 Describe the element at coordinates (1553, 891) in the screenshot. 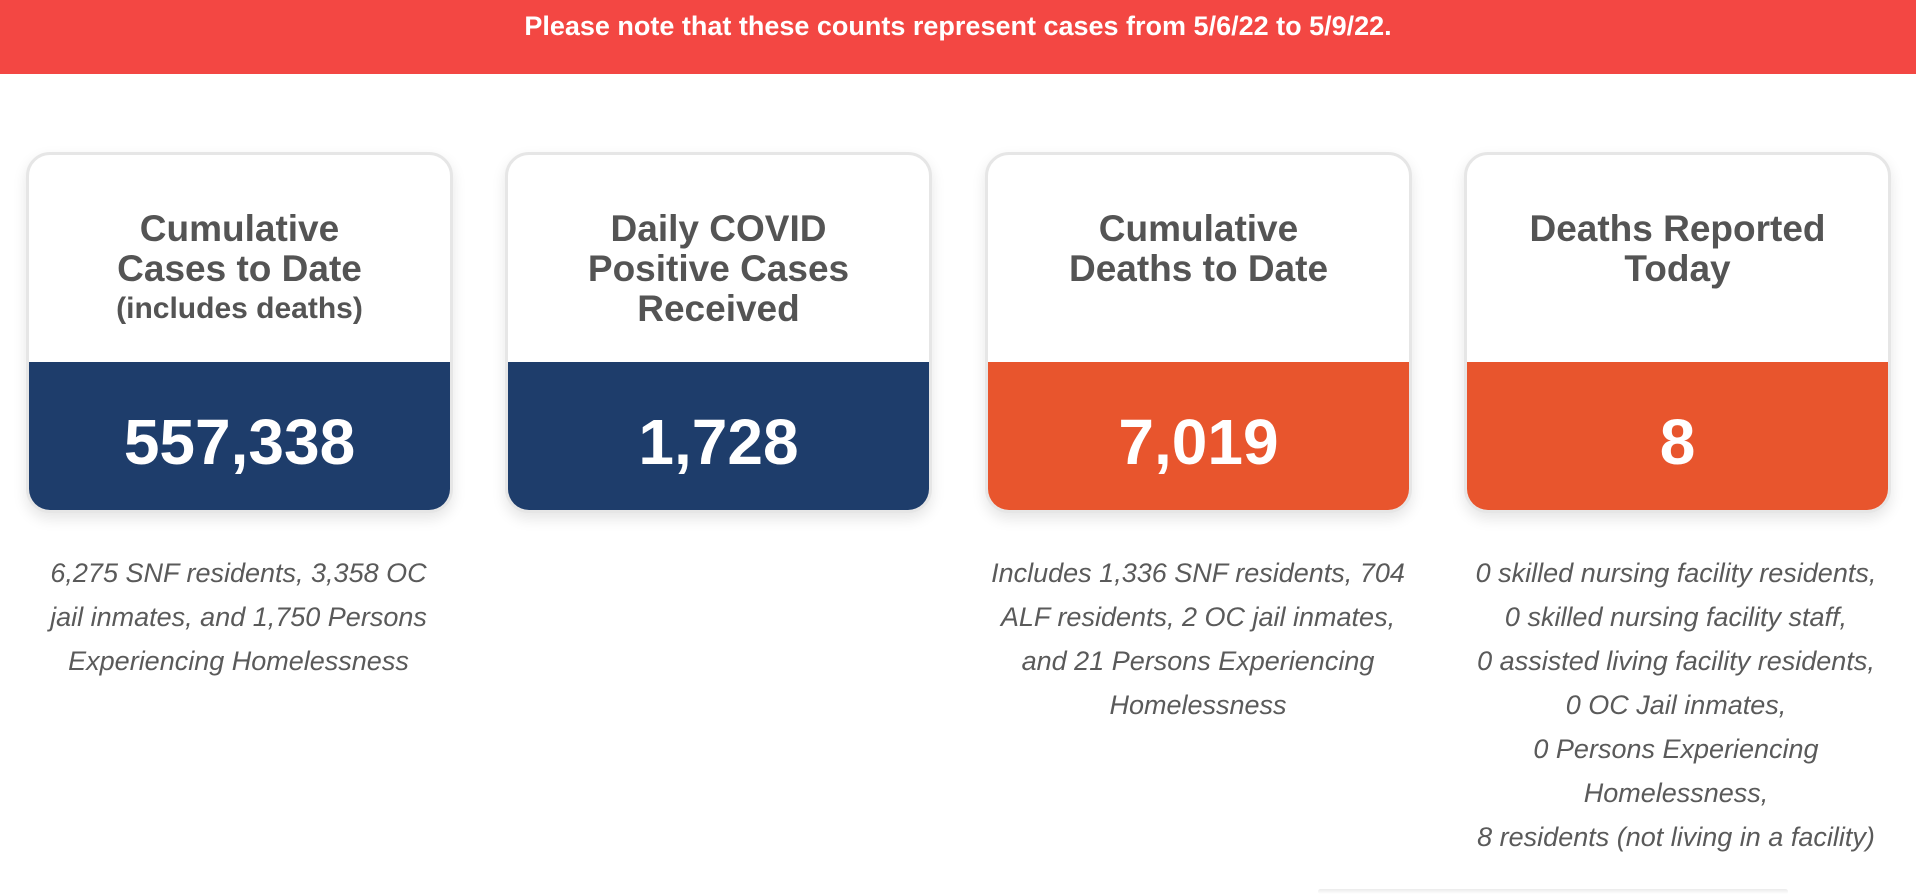

I see `bottom-shadow-divider` at that location.